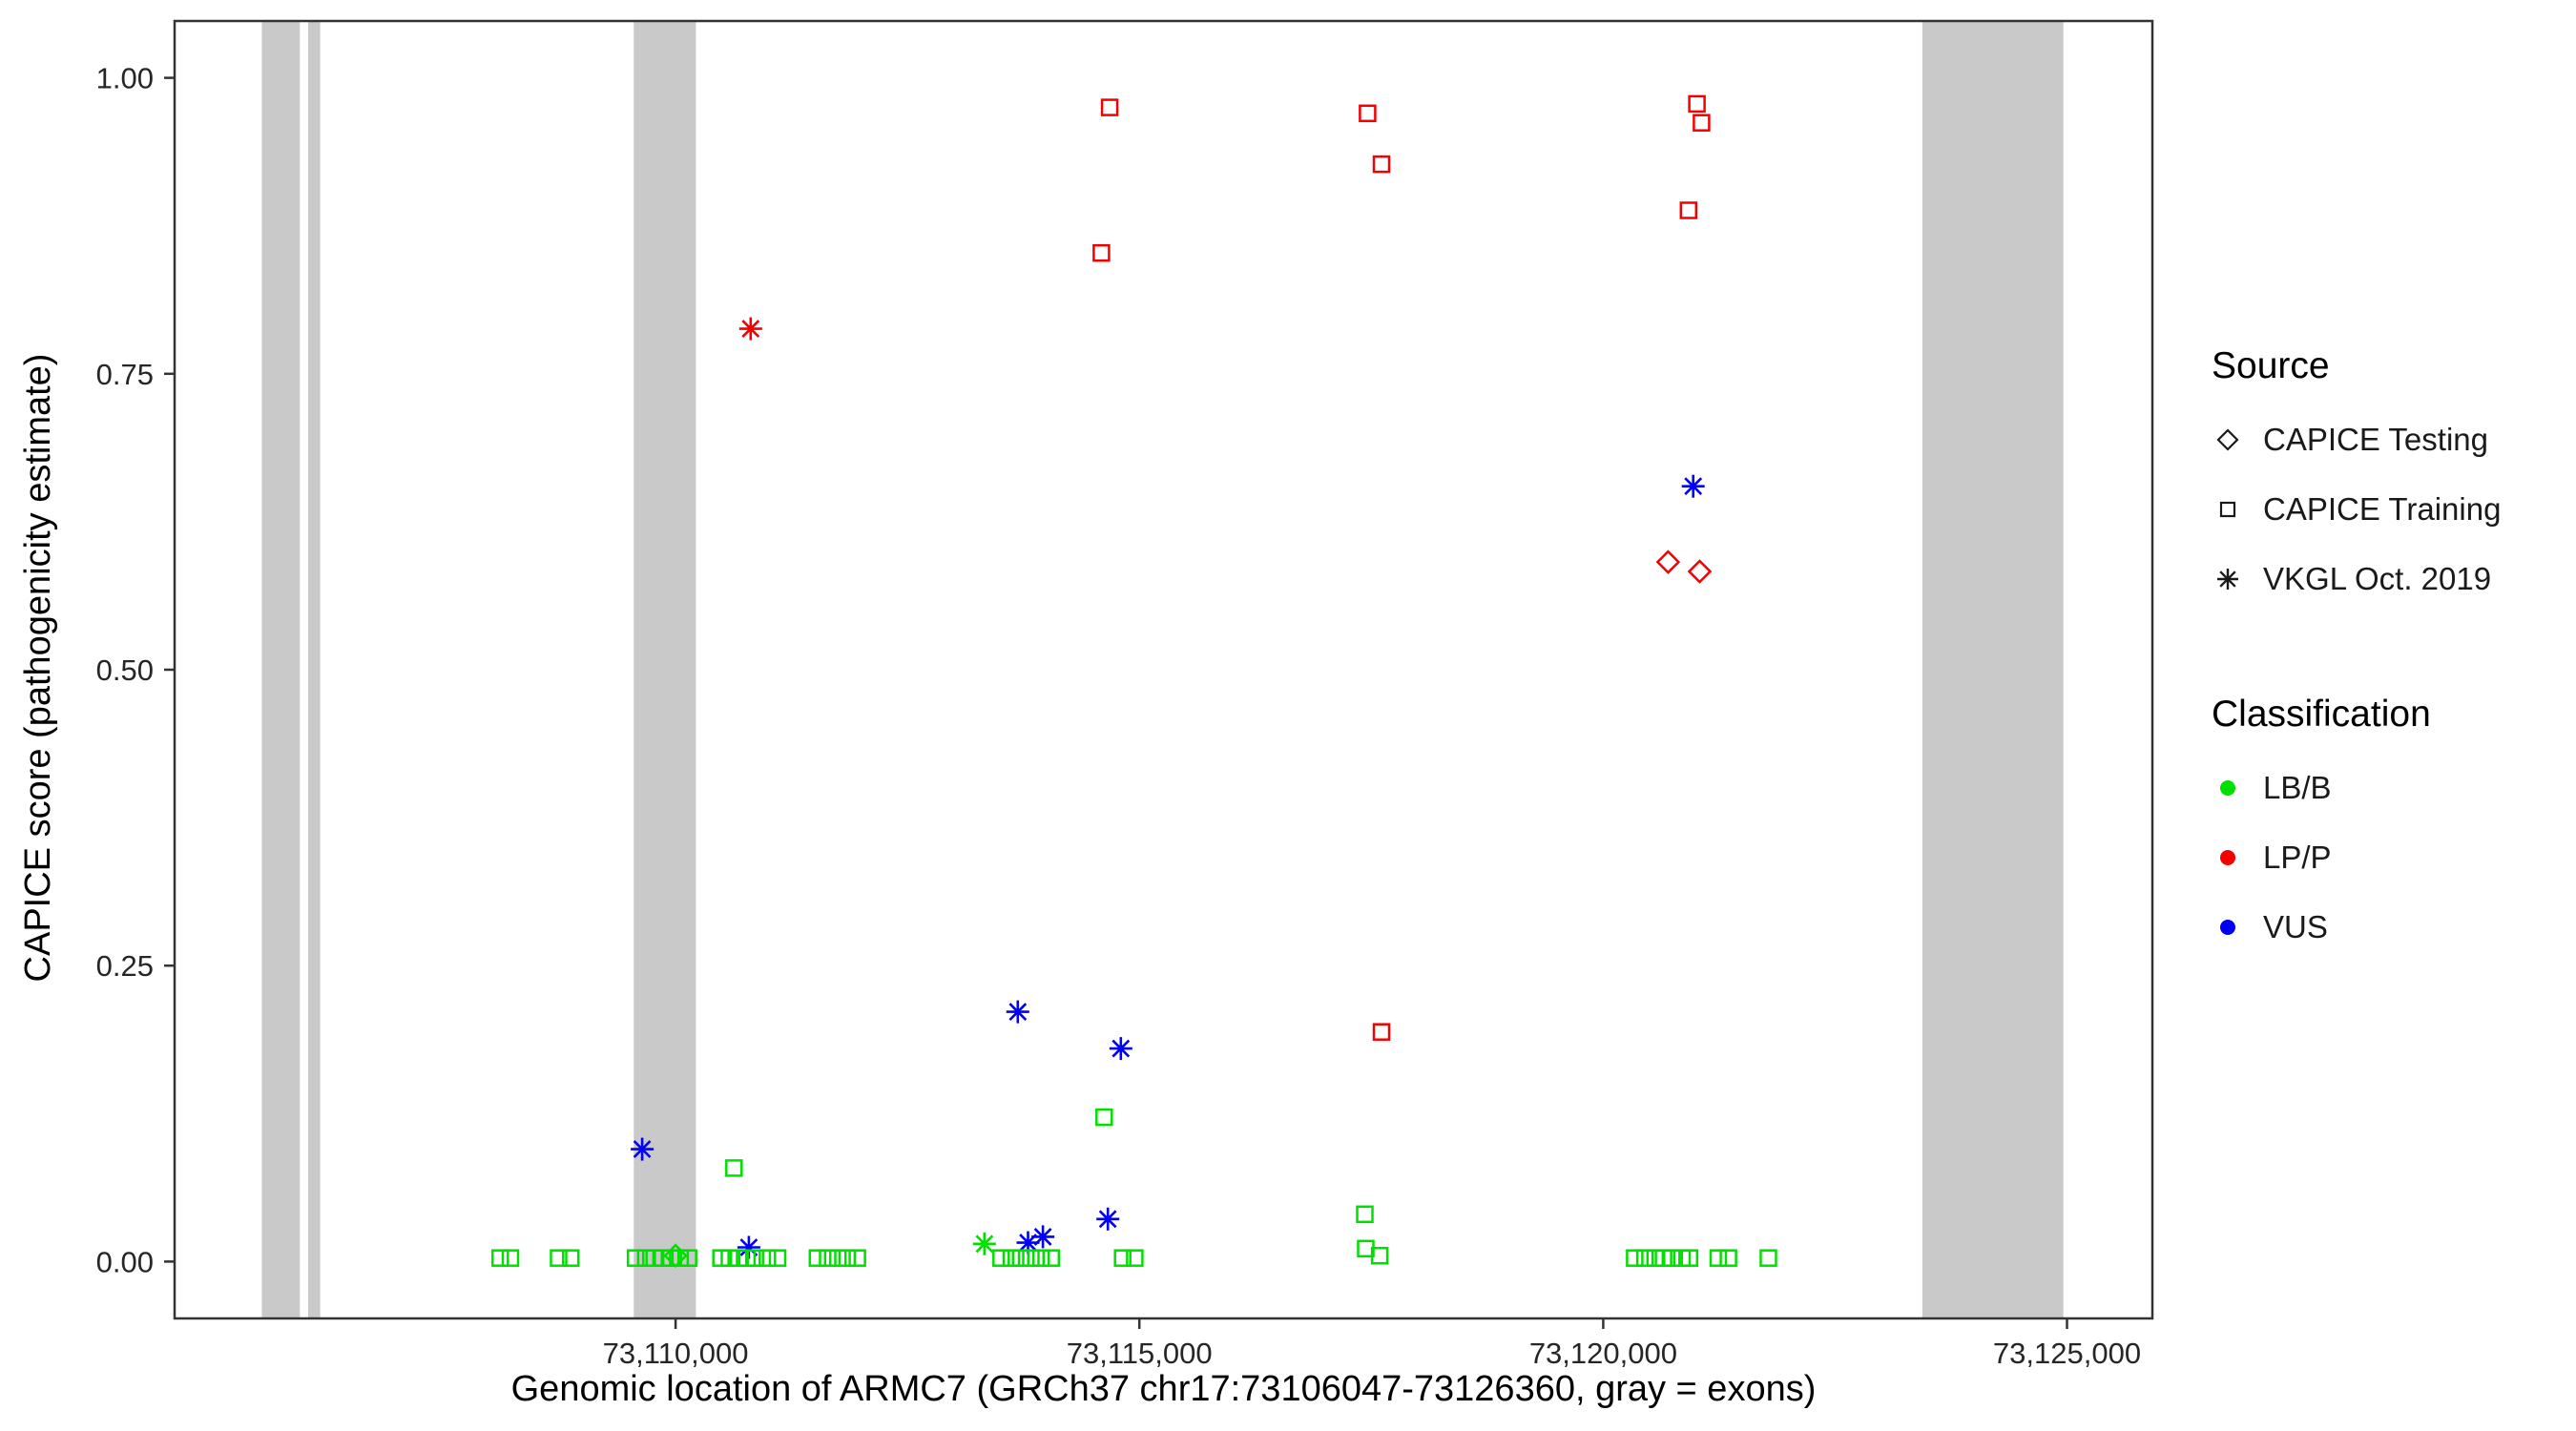 This screenshot has height=1431, width=2576. I want to click on legend-source-title: Source, so click(2271, 365).